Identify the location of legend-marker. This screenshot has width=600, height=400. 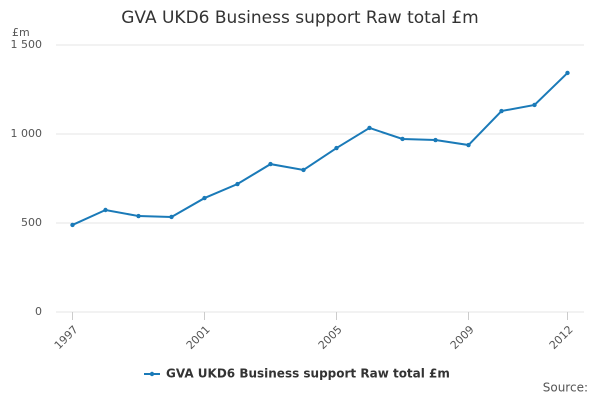
(152, 374).